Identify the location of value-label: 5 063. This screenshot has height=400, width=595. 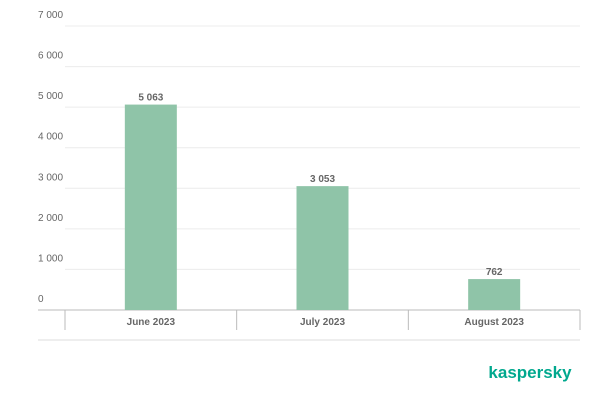
(150, 98).